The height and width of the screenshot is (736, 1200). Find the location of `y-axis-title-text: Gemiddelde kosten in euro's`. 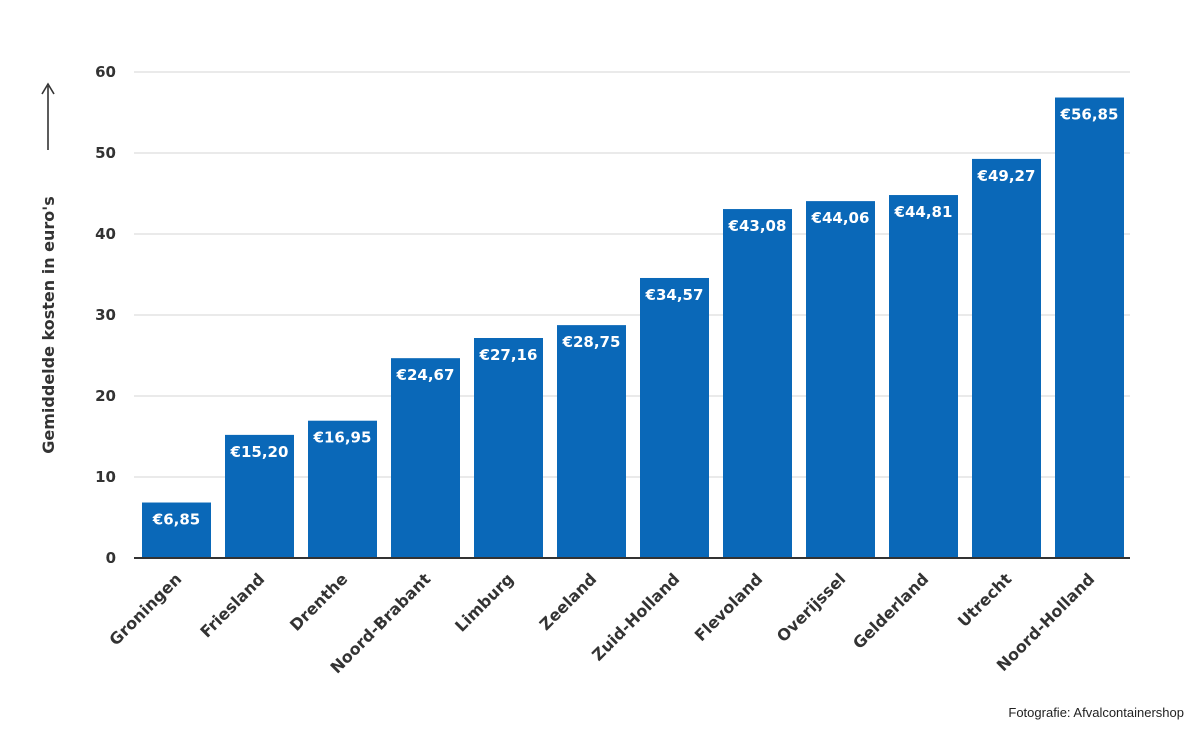

y-axis-title-text: Gemiddelde kosten in euro's is located at coordinates (48, 324).